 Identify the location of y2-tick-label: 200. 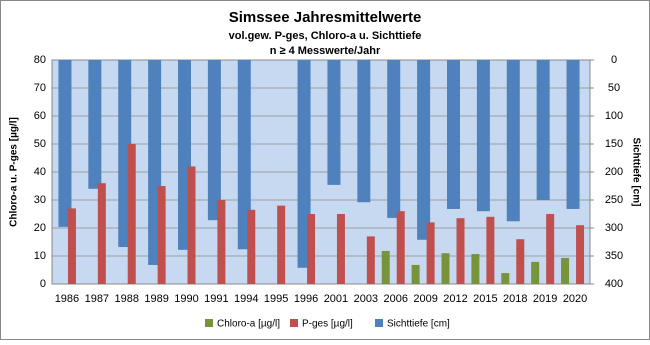
(614, 172).